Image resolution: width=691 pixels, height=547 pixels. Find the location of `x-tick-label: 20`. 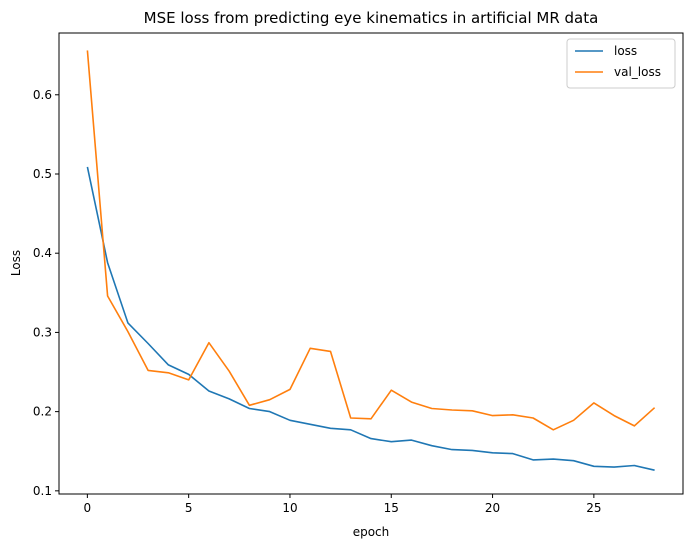

x-tick-label: 20 is located at coordinates (492, 508).